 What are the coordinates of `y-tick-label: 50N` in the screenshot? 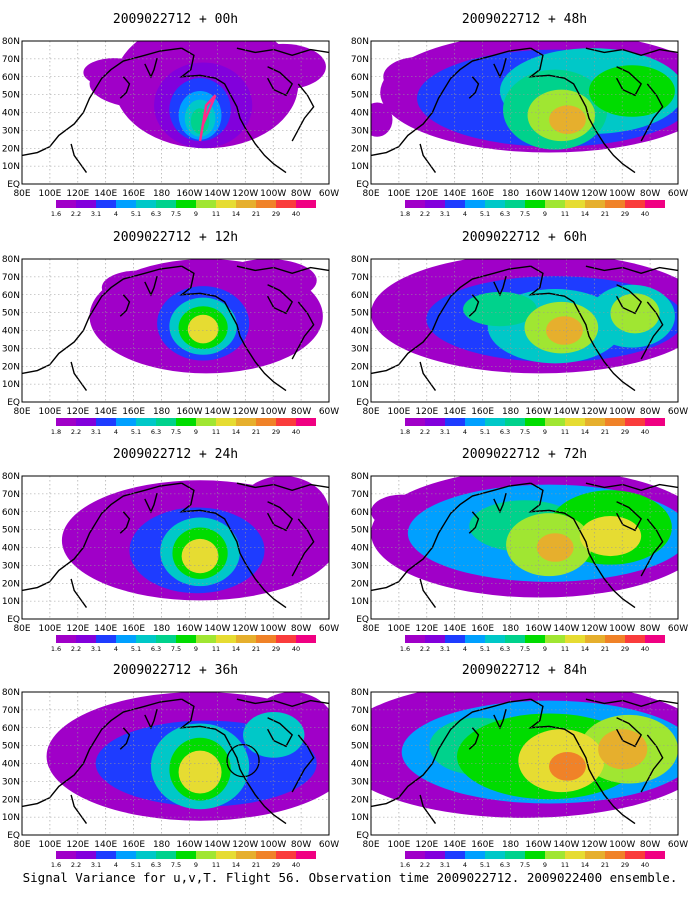 It's located at (11, 96).